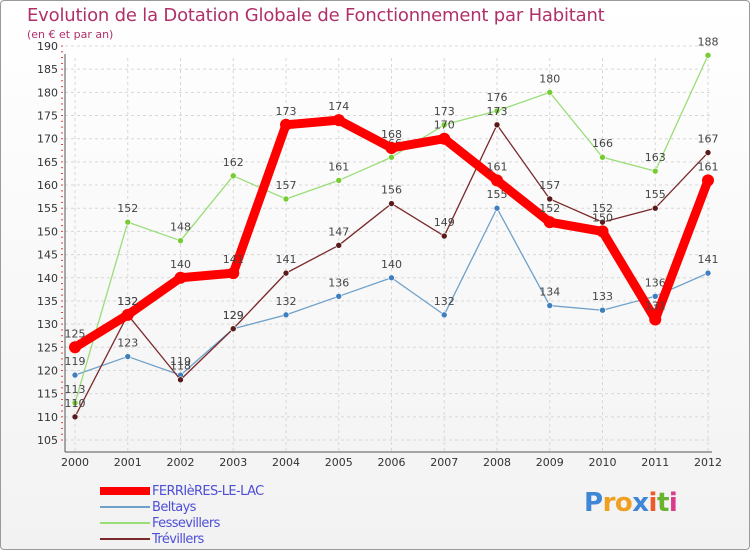 This screenshot has height=550, width=750. What do you see at coordinates (125, 491) in the screenshot?
I see `legend-swatch-ferrieres` at bounding box center [125, 491].